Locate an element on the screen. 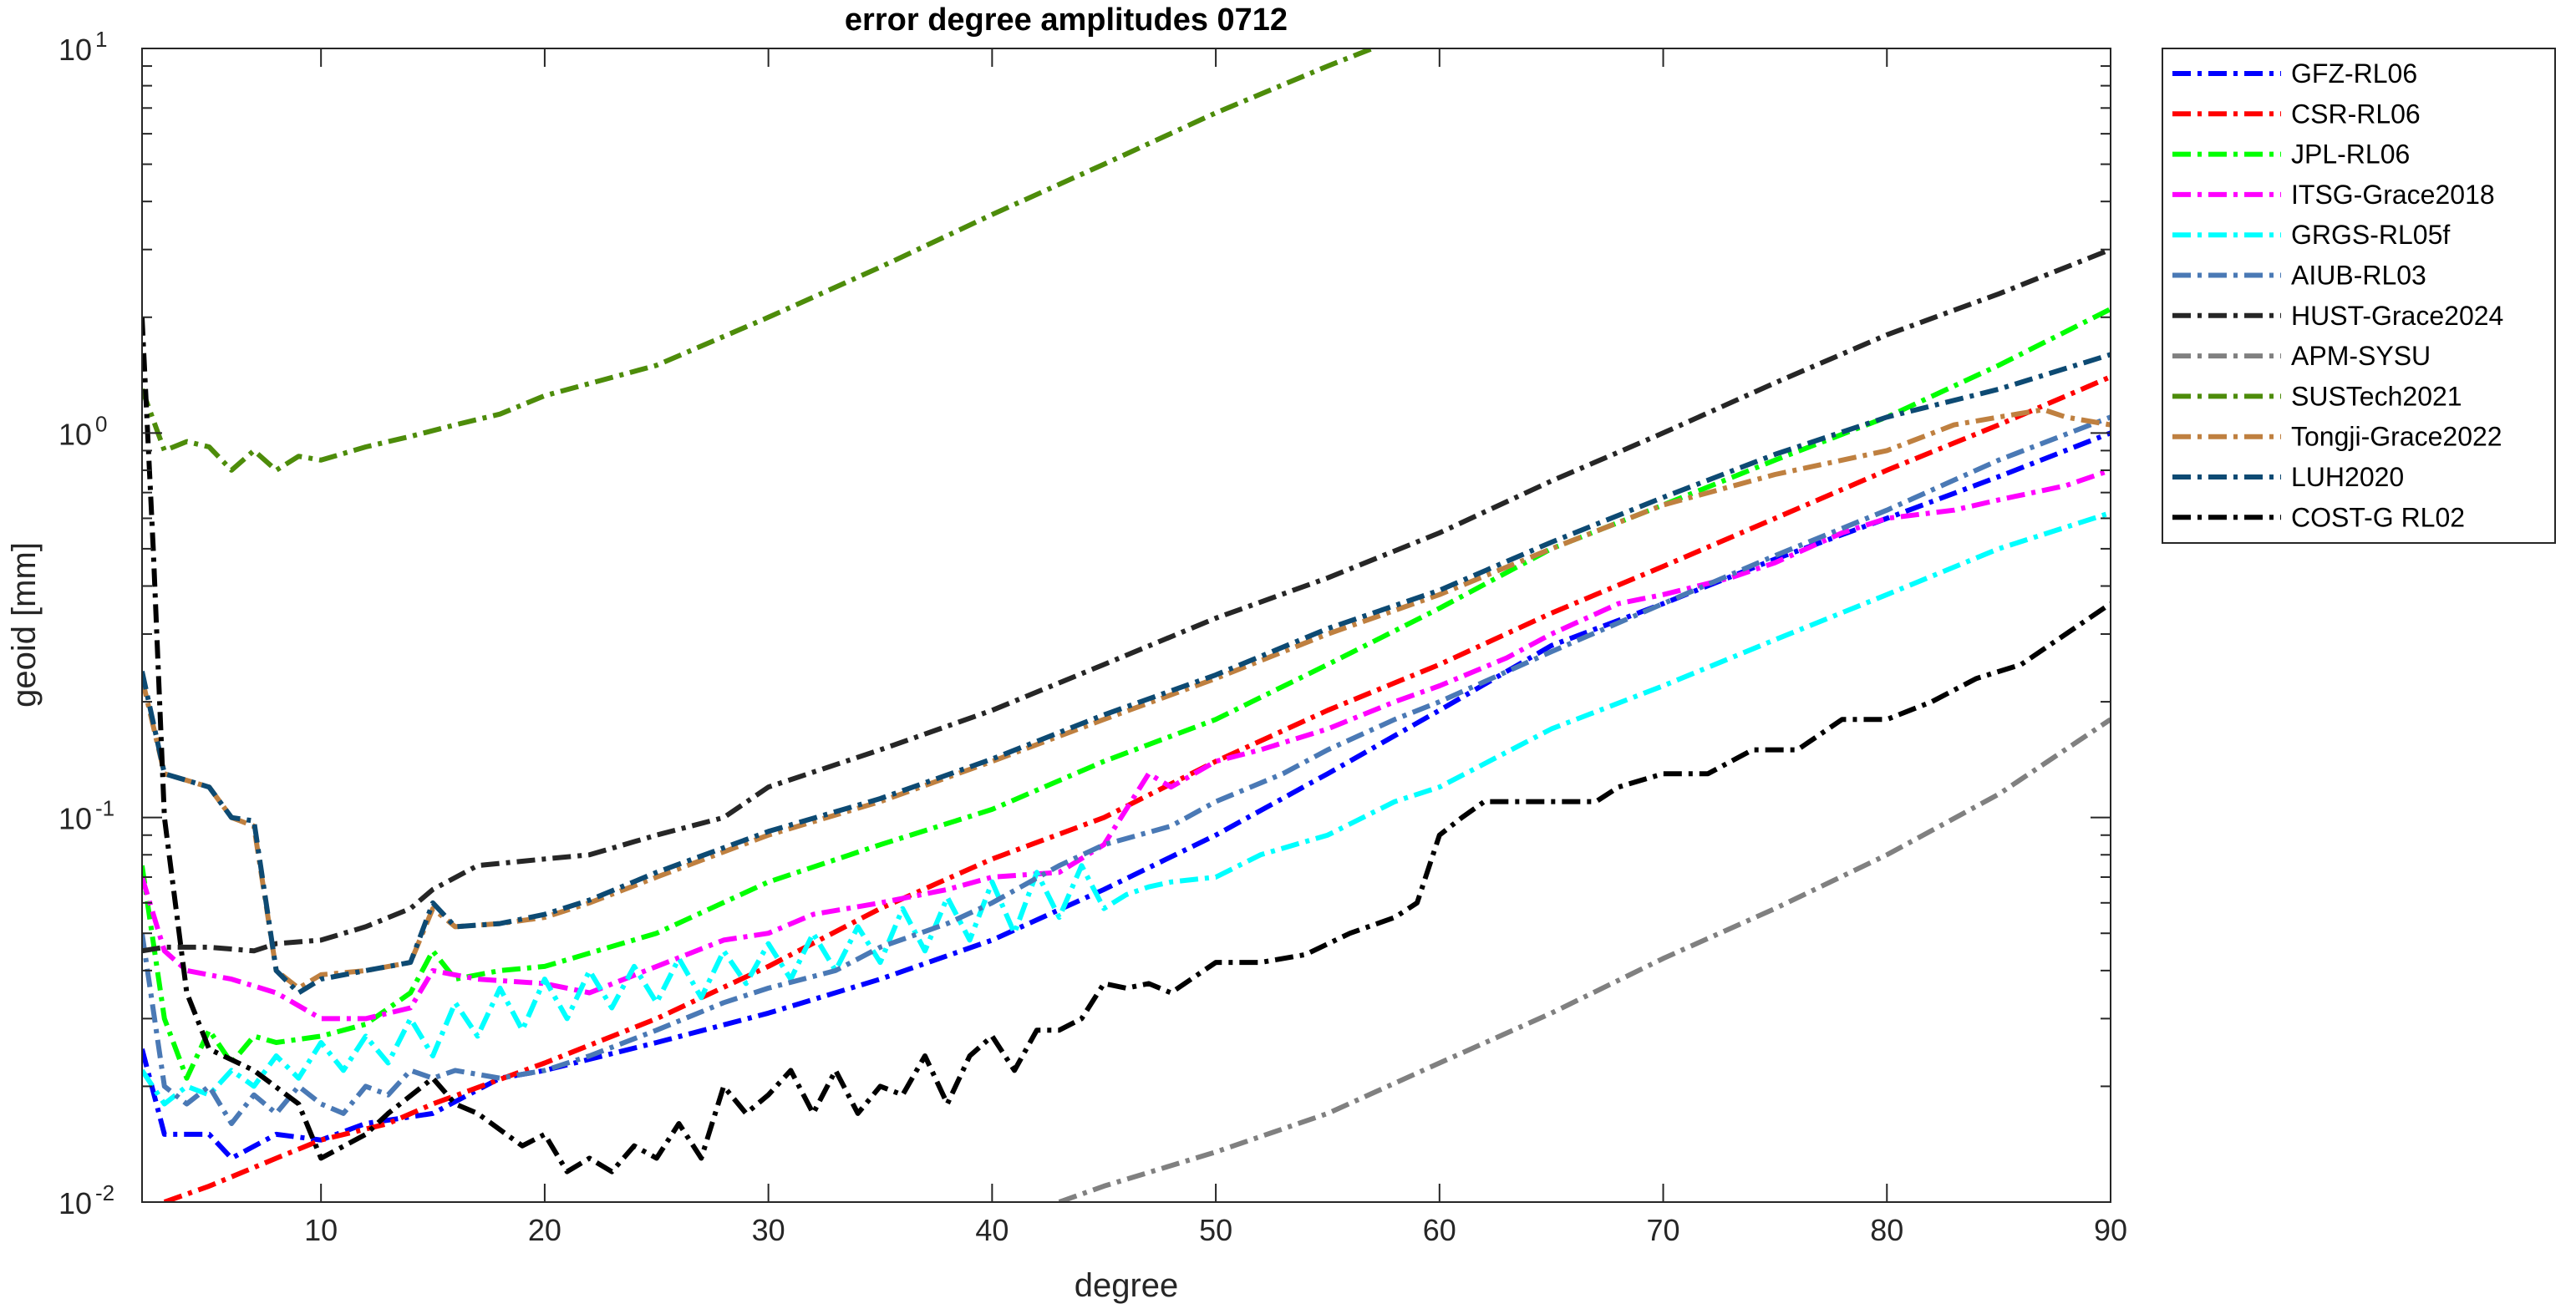  y-tick-exponent-2: 0 is located at coordinates (101, 423).